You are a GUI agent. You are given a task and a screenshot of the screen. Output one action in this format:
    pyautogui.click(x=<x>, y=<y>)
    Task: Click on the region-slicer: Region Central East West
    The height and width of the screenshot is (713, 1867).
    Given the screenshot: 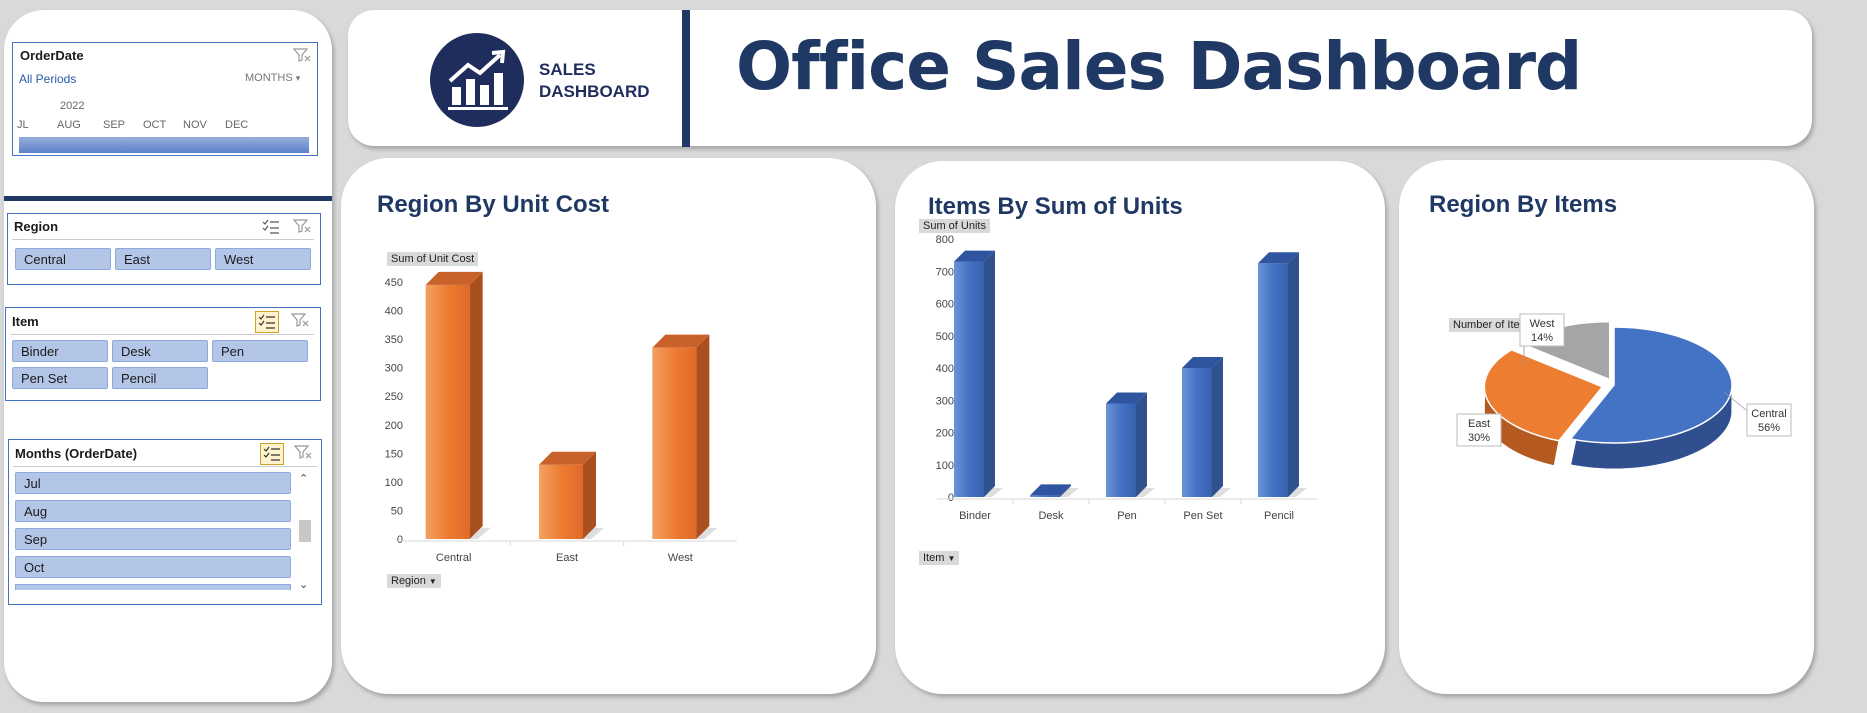 What is the action you would take?
    pyautogui.click(x=164, y=249)
    